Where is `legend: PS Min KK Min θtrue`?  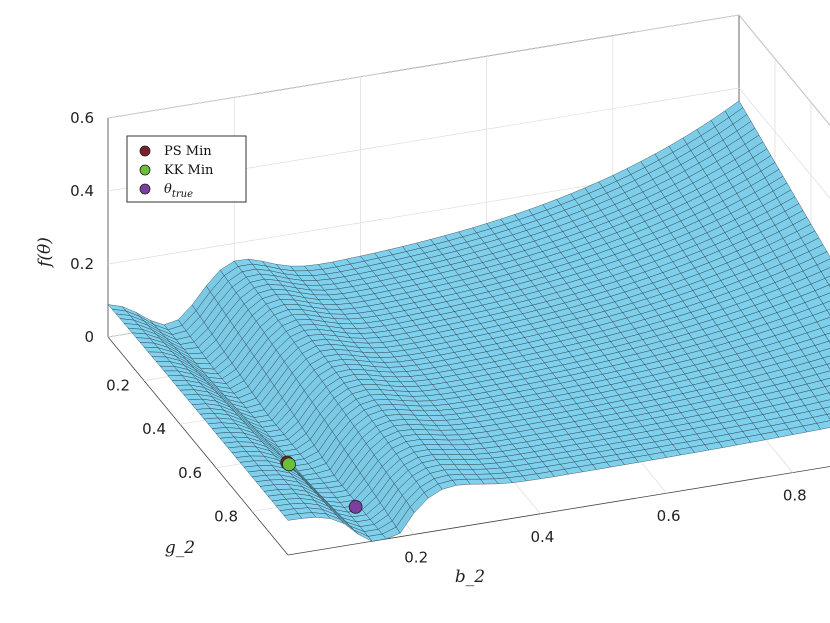
legend: PS Min KK Min θtrue is located at coordinates (186, 169).